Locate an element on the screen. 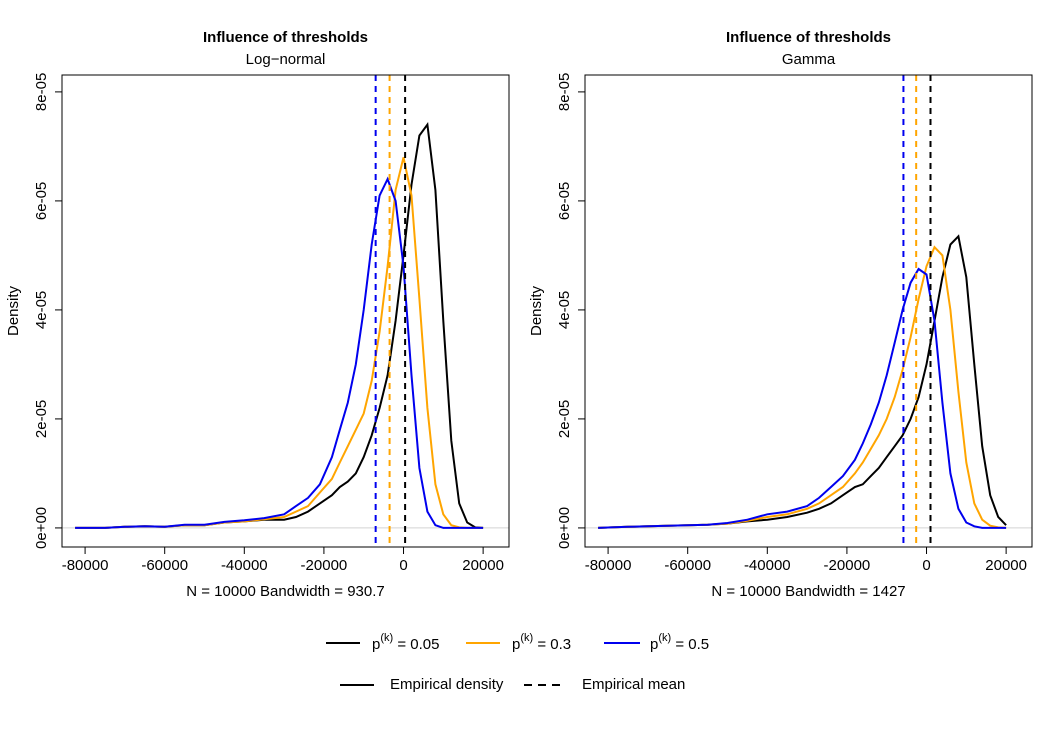  legend-label: Empirical density is located at coordinates (447, 684).